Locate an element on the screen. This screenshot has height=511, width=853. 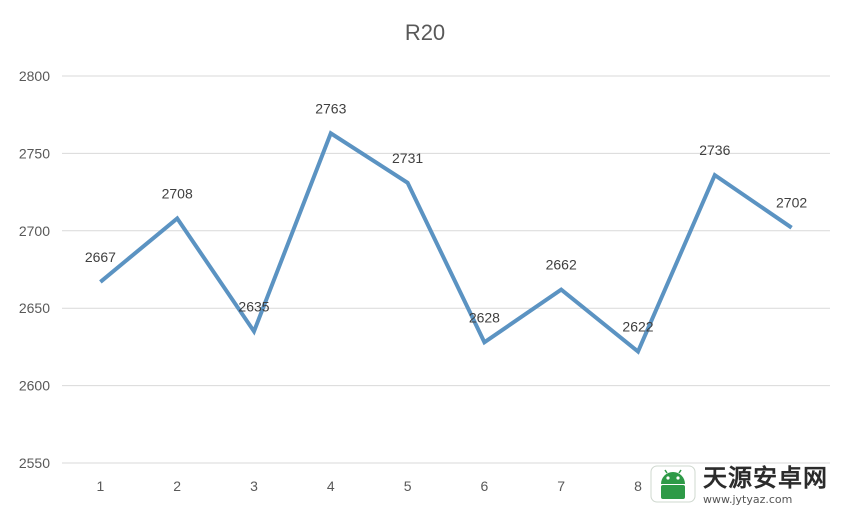
x-tick-label: 6 is located at coordinates (485, 486).